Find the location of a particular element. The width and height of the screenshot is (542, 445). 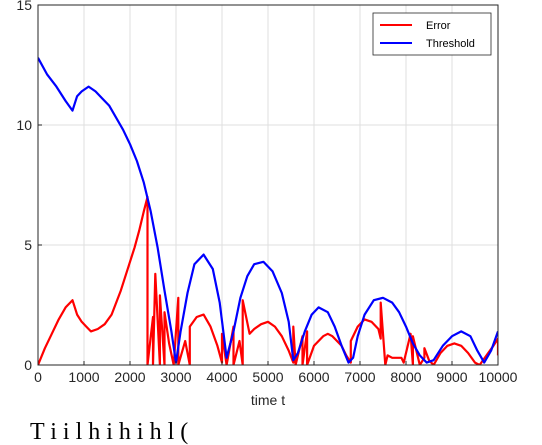

x-tick-label: 6000 is located at coordinates (313, 377).